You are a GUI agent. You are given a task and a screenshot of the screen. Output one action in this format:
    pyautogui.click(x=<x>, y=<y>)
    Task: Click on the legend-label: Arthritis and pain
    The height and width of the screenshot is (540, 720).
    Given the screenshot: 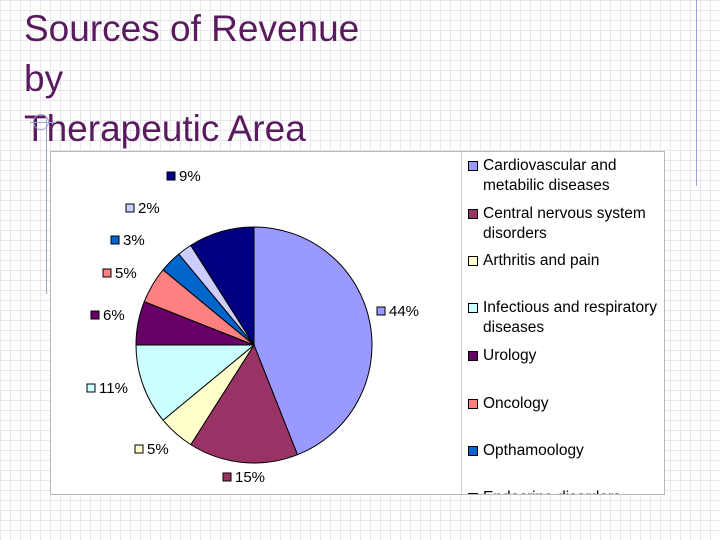 What is the action you would take?
    pyautogui.click(x=541, y=260)
    